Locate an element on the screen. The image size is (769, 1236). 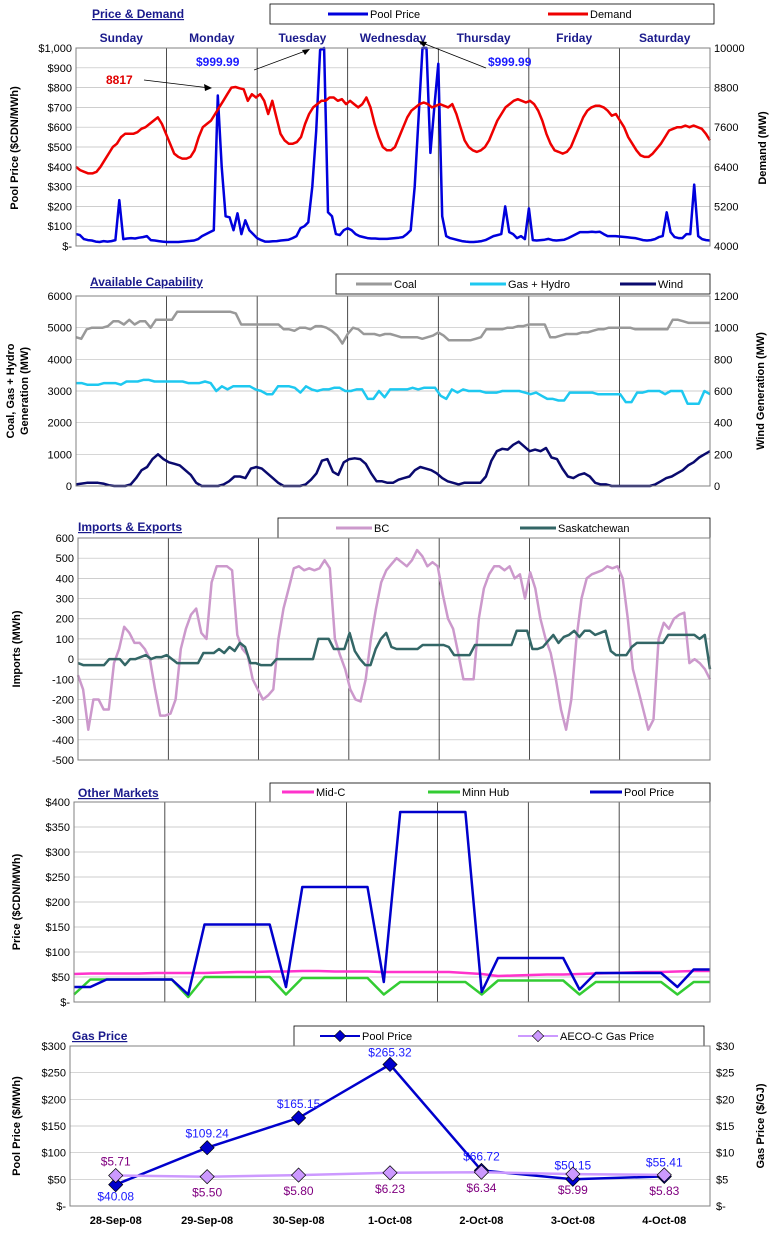
y2-tick-label: 4000 is located at coordinates (726, 247).